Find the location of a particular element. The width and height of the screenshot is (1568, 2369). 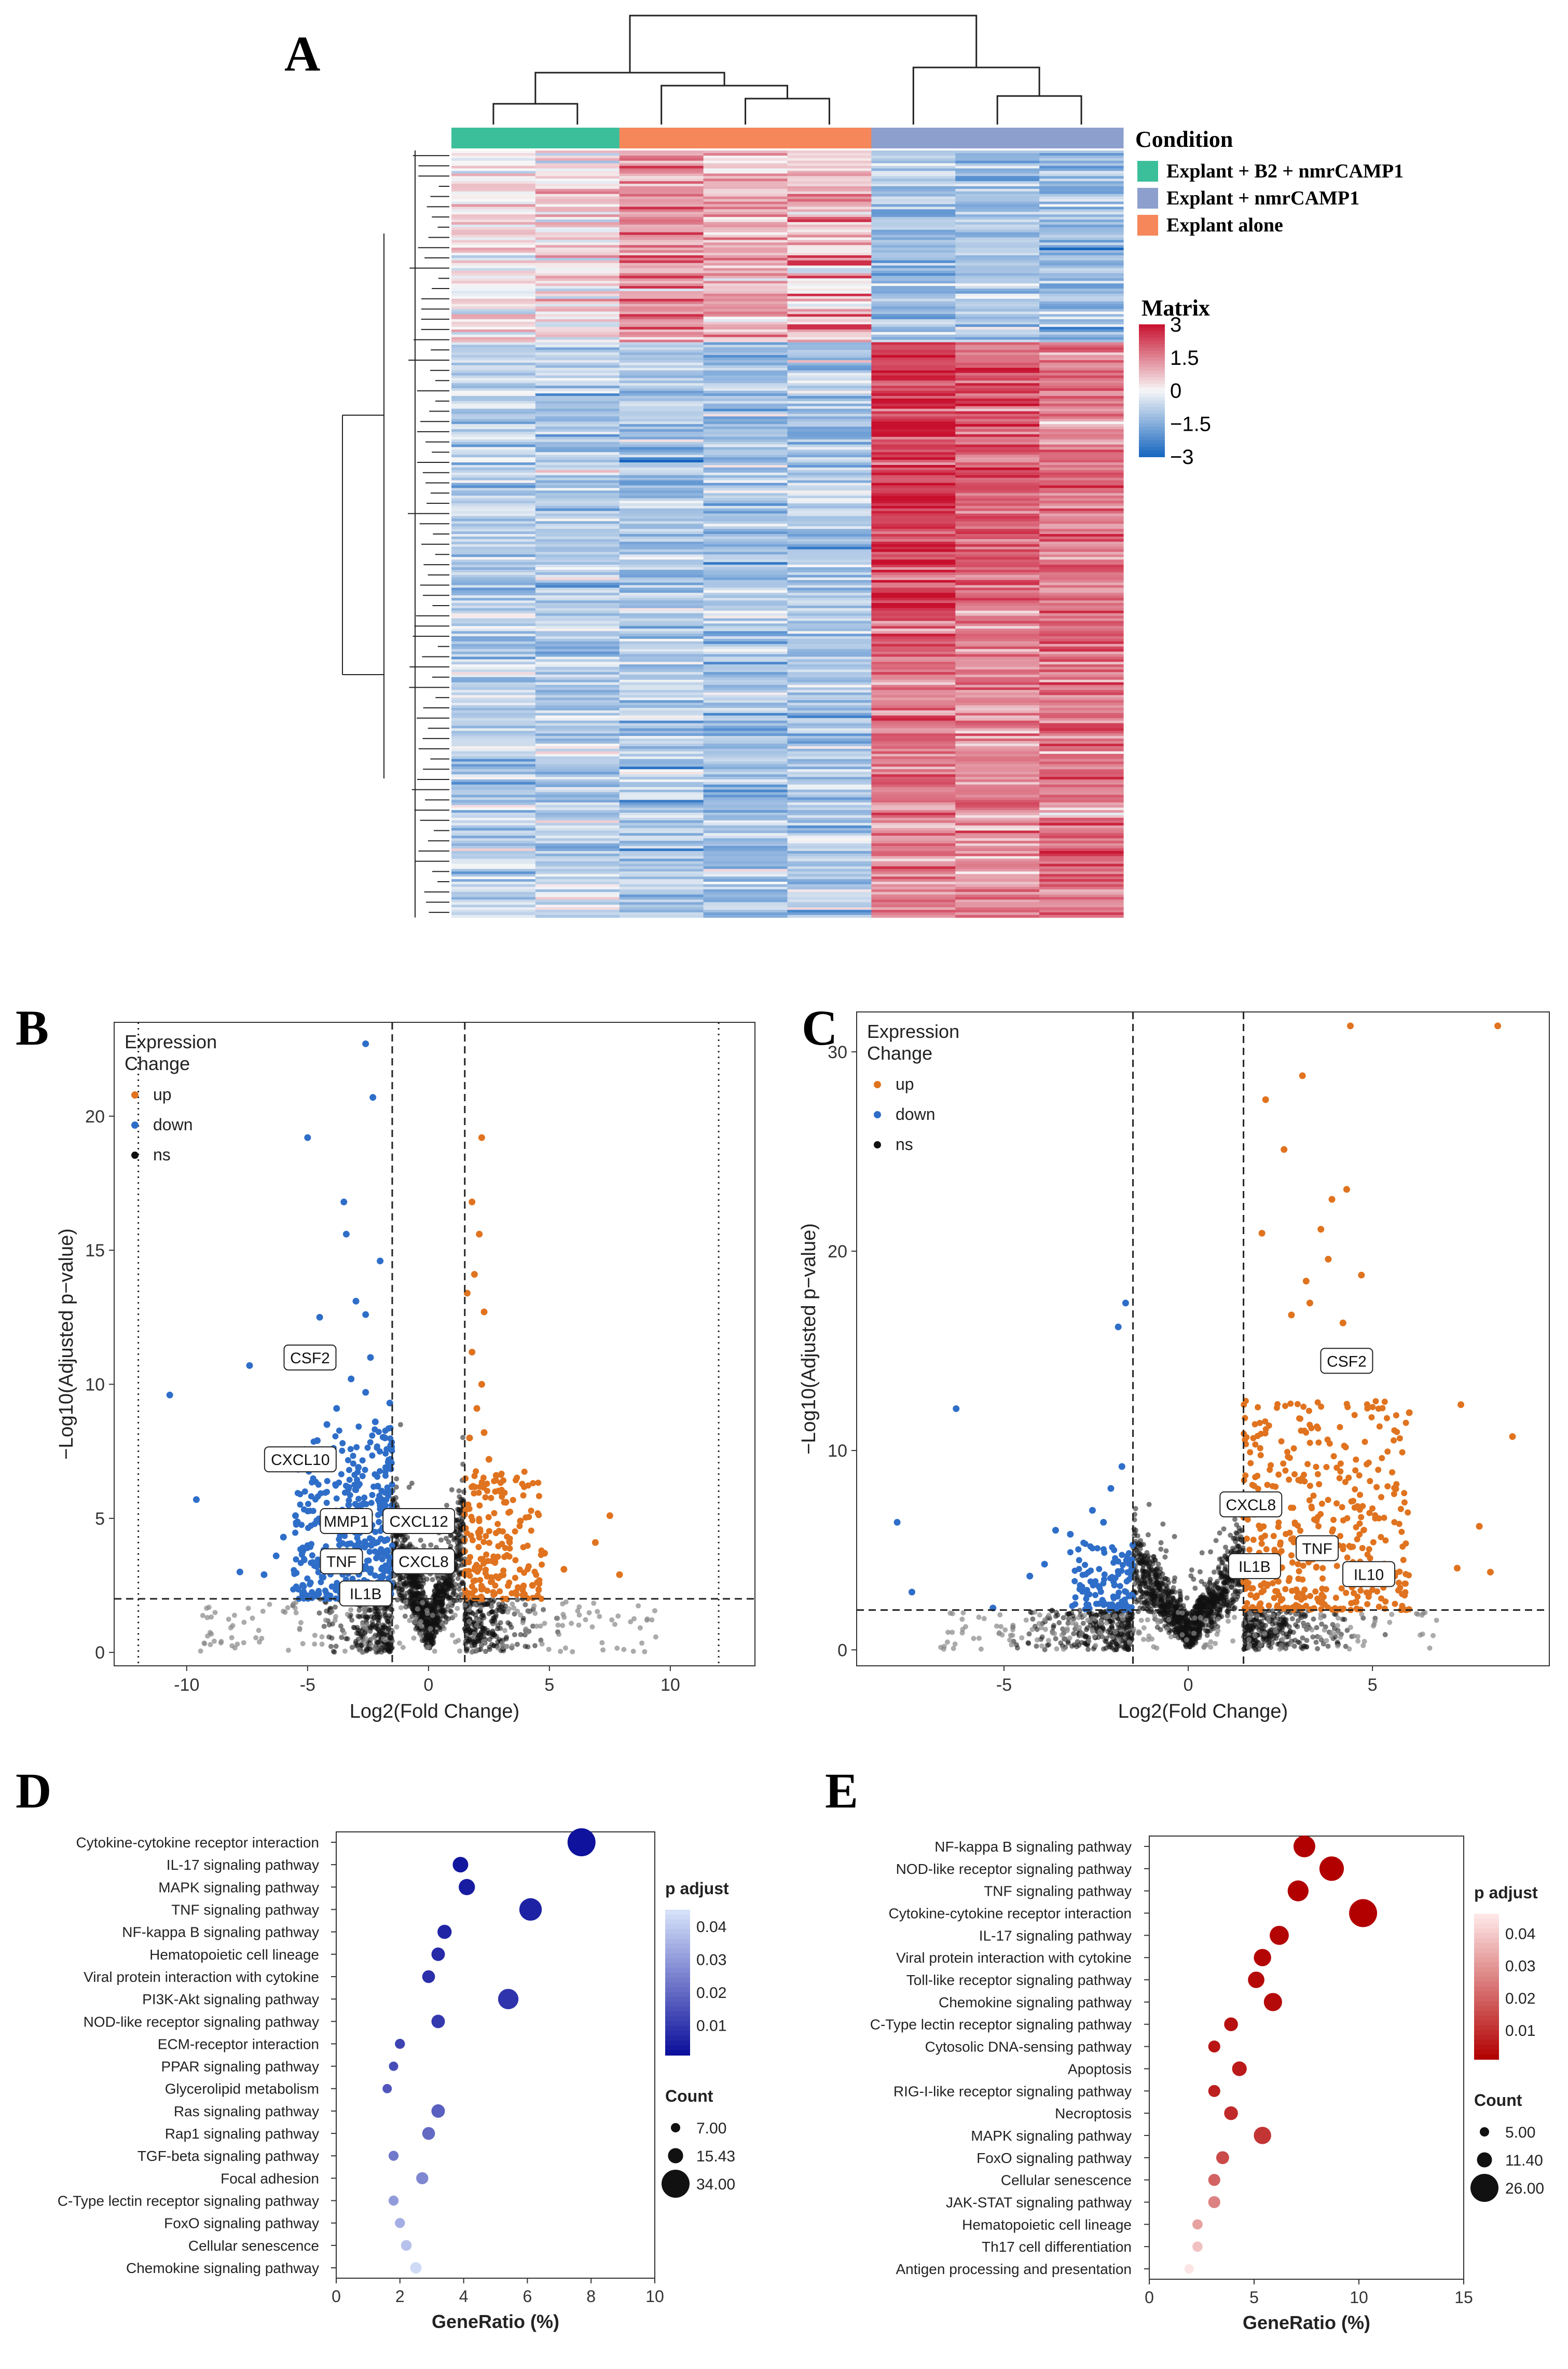

matrix-scale-step is located at coordinates (1152, 395).